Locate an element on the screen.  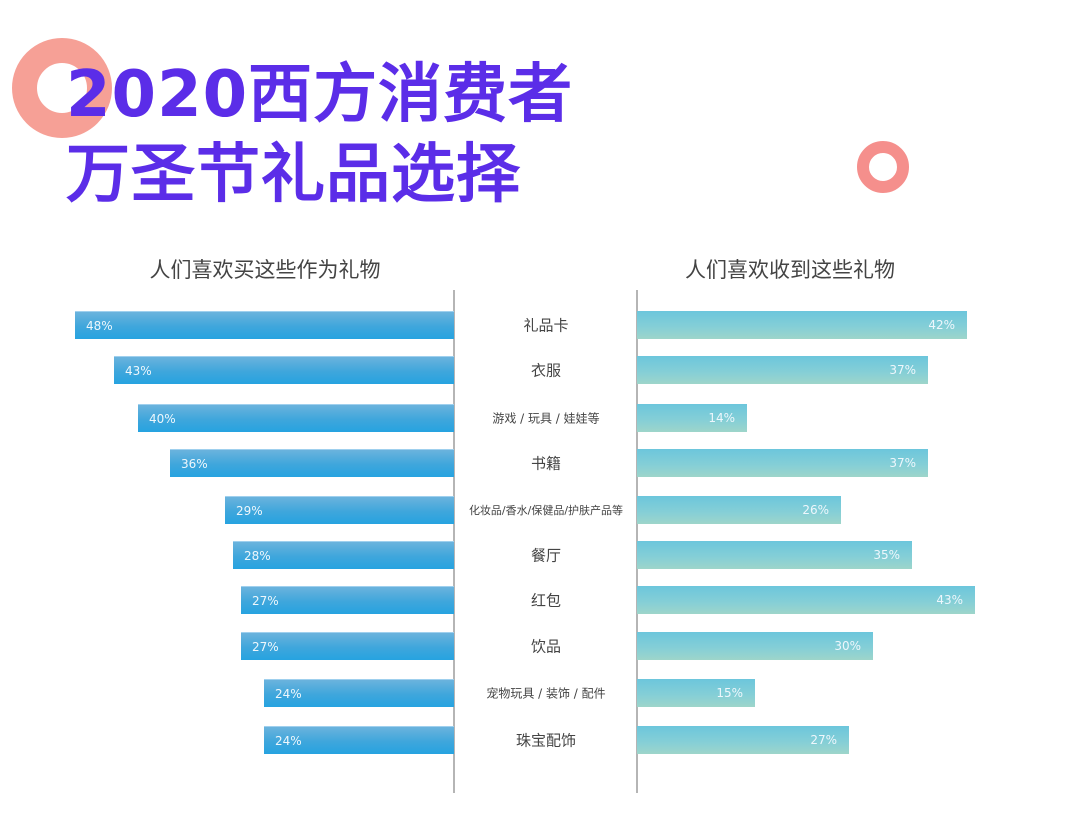
category-label: 礼品卡 is located at coordinates (546, 325).